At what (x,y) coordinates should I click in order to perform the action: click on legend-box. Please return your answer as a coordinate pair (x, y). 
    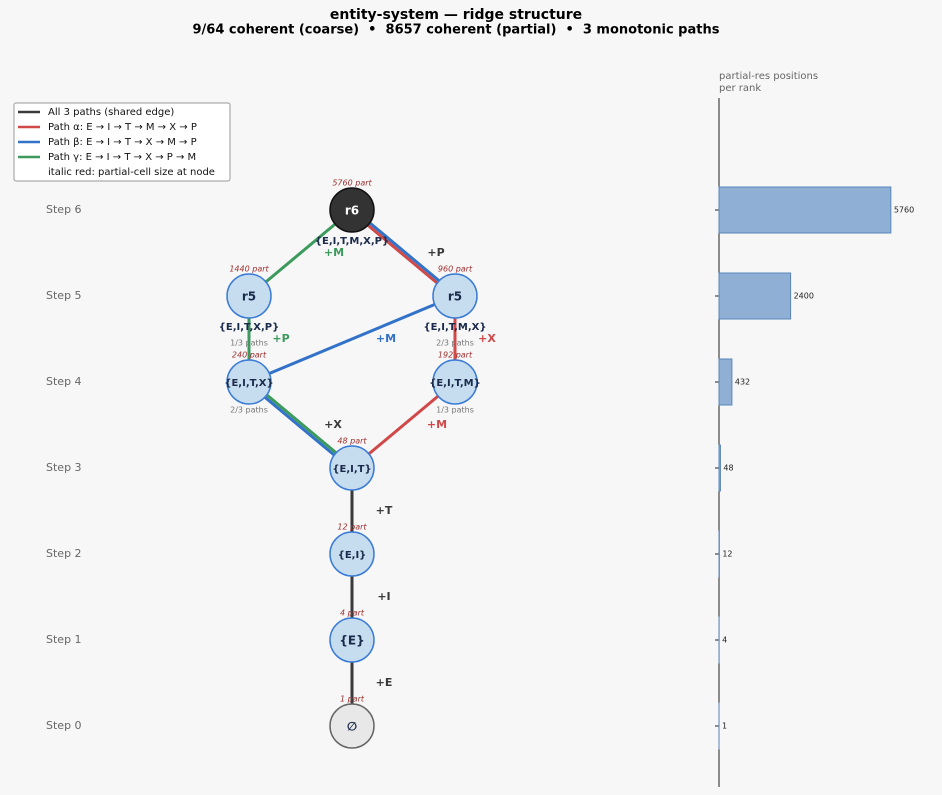
    Looking at the image, I should click on (122, 142).